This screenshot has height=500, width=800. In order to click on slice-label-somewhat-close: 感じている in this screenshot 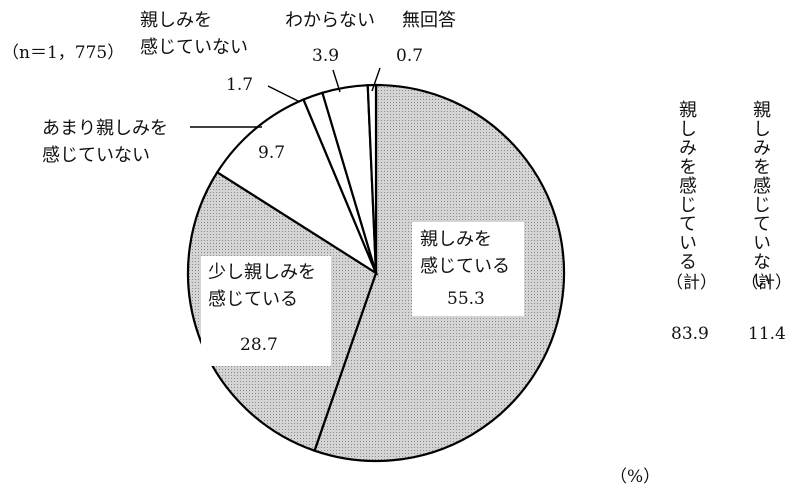, I will do `click(253, 299)`.